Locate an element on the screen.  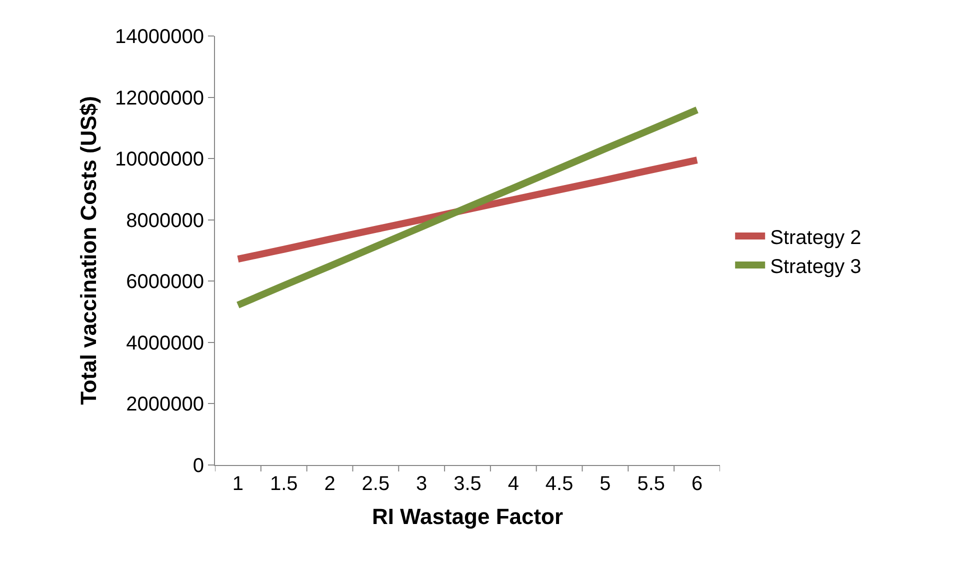
x-tick-label: 6 is located at coordinates (697, 484).